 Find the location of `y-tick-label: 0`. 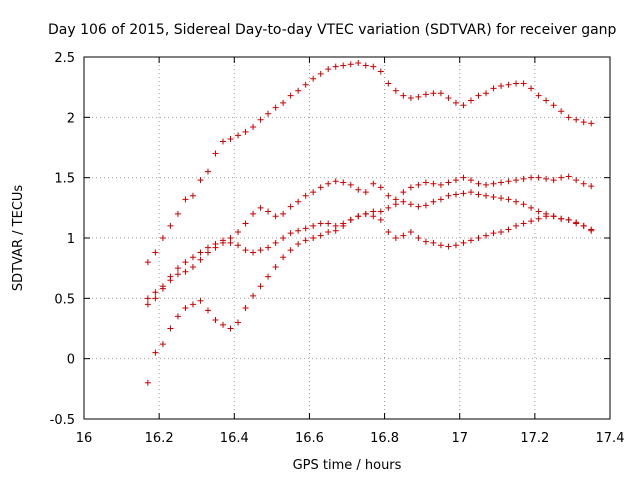

y-tick-label: 0 is located at coordinates (71, 360).